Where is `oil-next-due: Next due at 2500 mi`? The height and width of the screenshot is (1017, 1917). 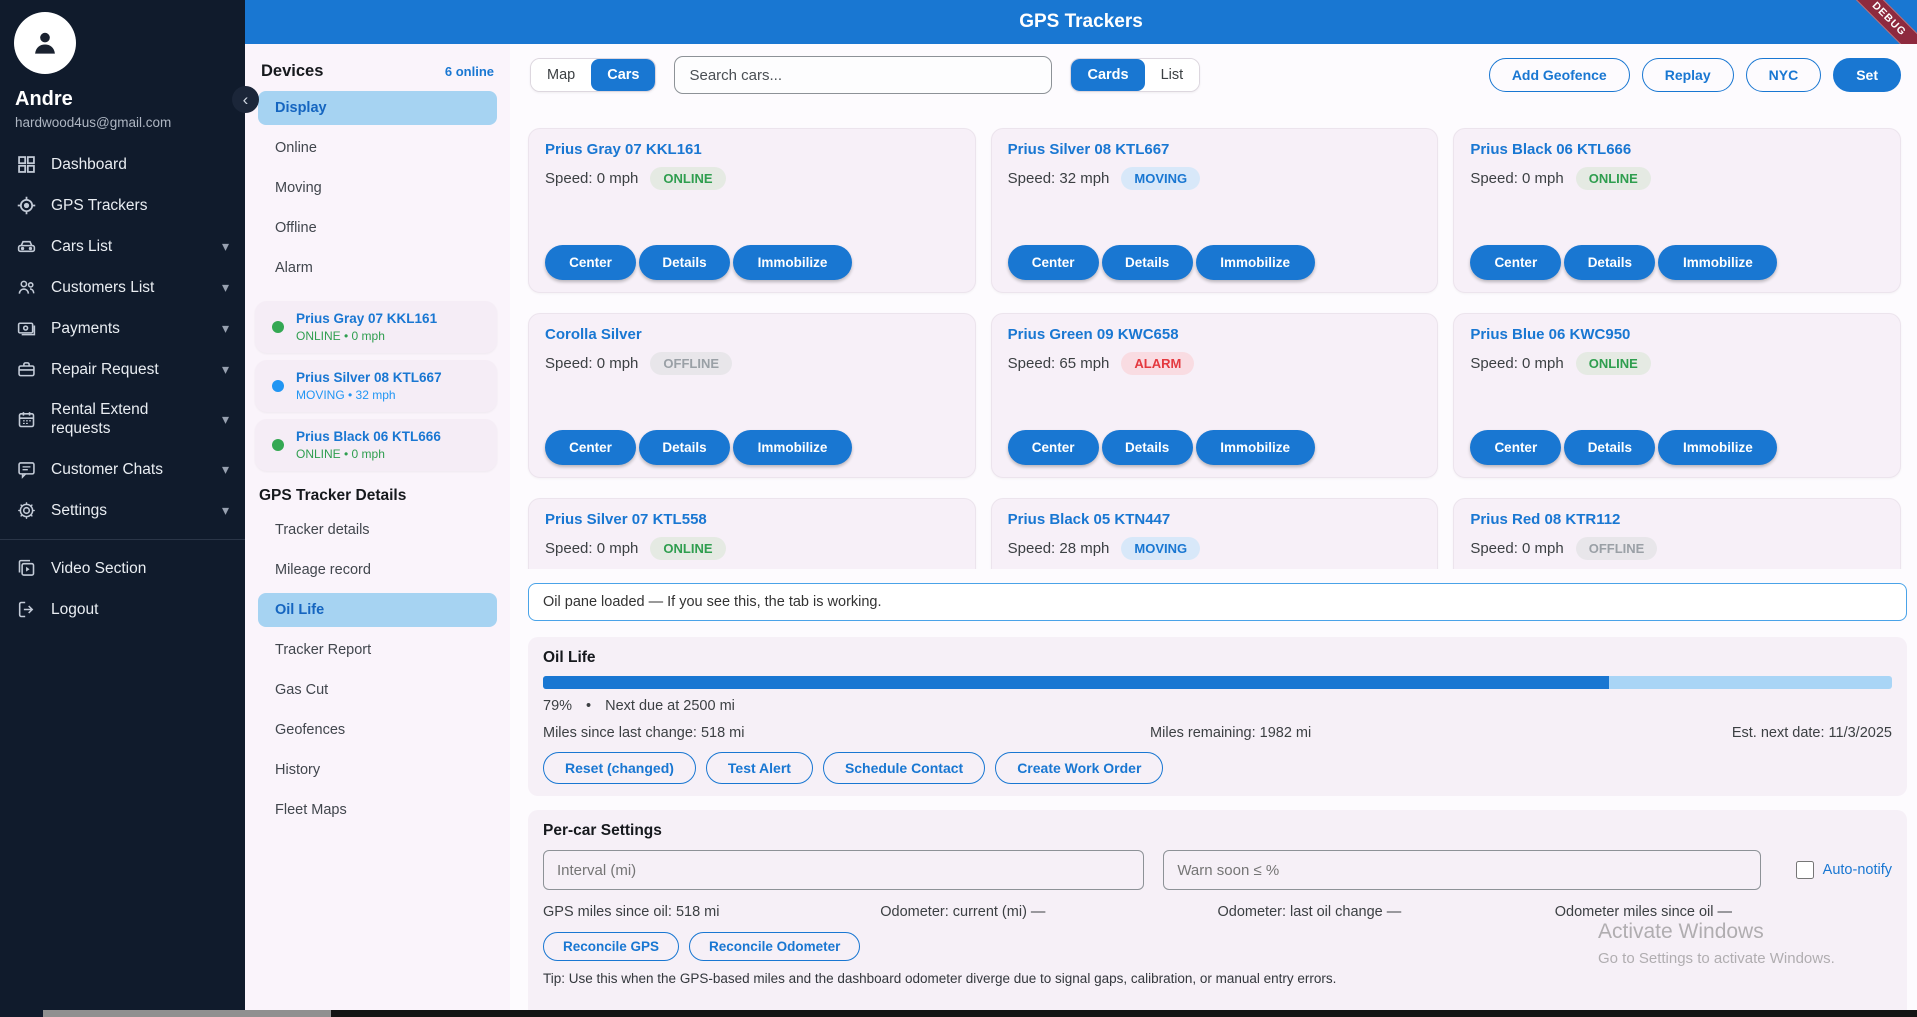 oil-next-due: Next due at 2500 mi is located at coordinates (670, 706).